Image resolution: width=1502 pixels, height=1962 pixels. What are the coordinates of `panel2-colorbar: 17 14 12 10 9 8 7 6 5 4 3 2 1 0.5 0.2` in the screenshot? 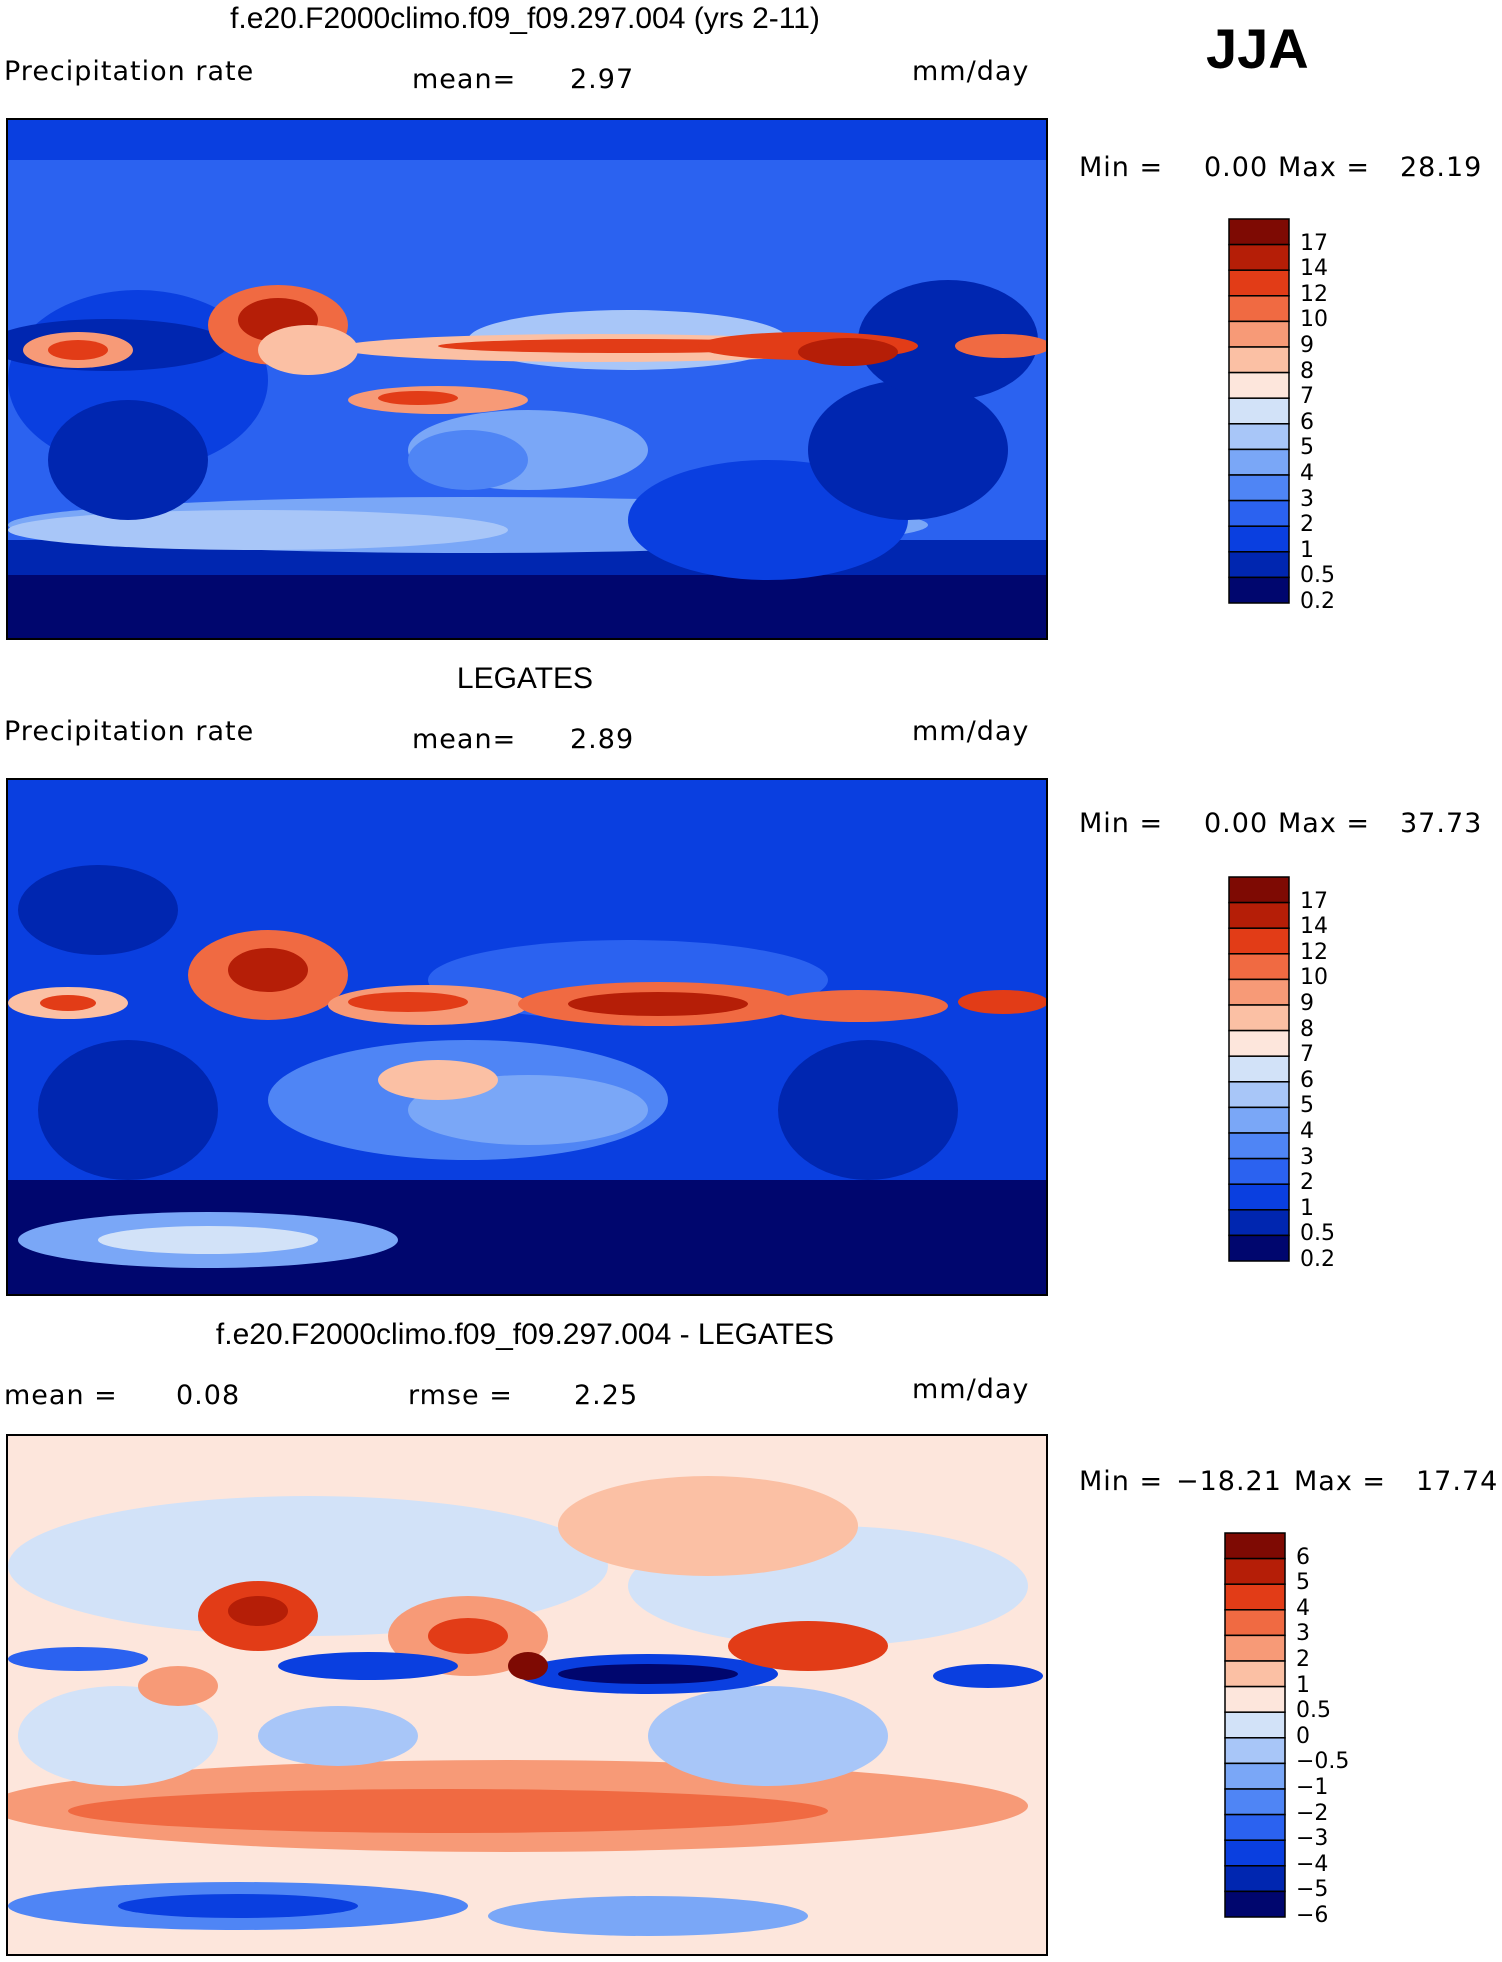 It's located at (1293, 1074).